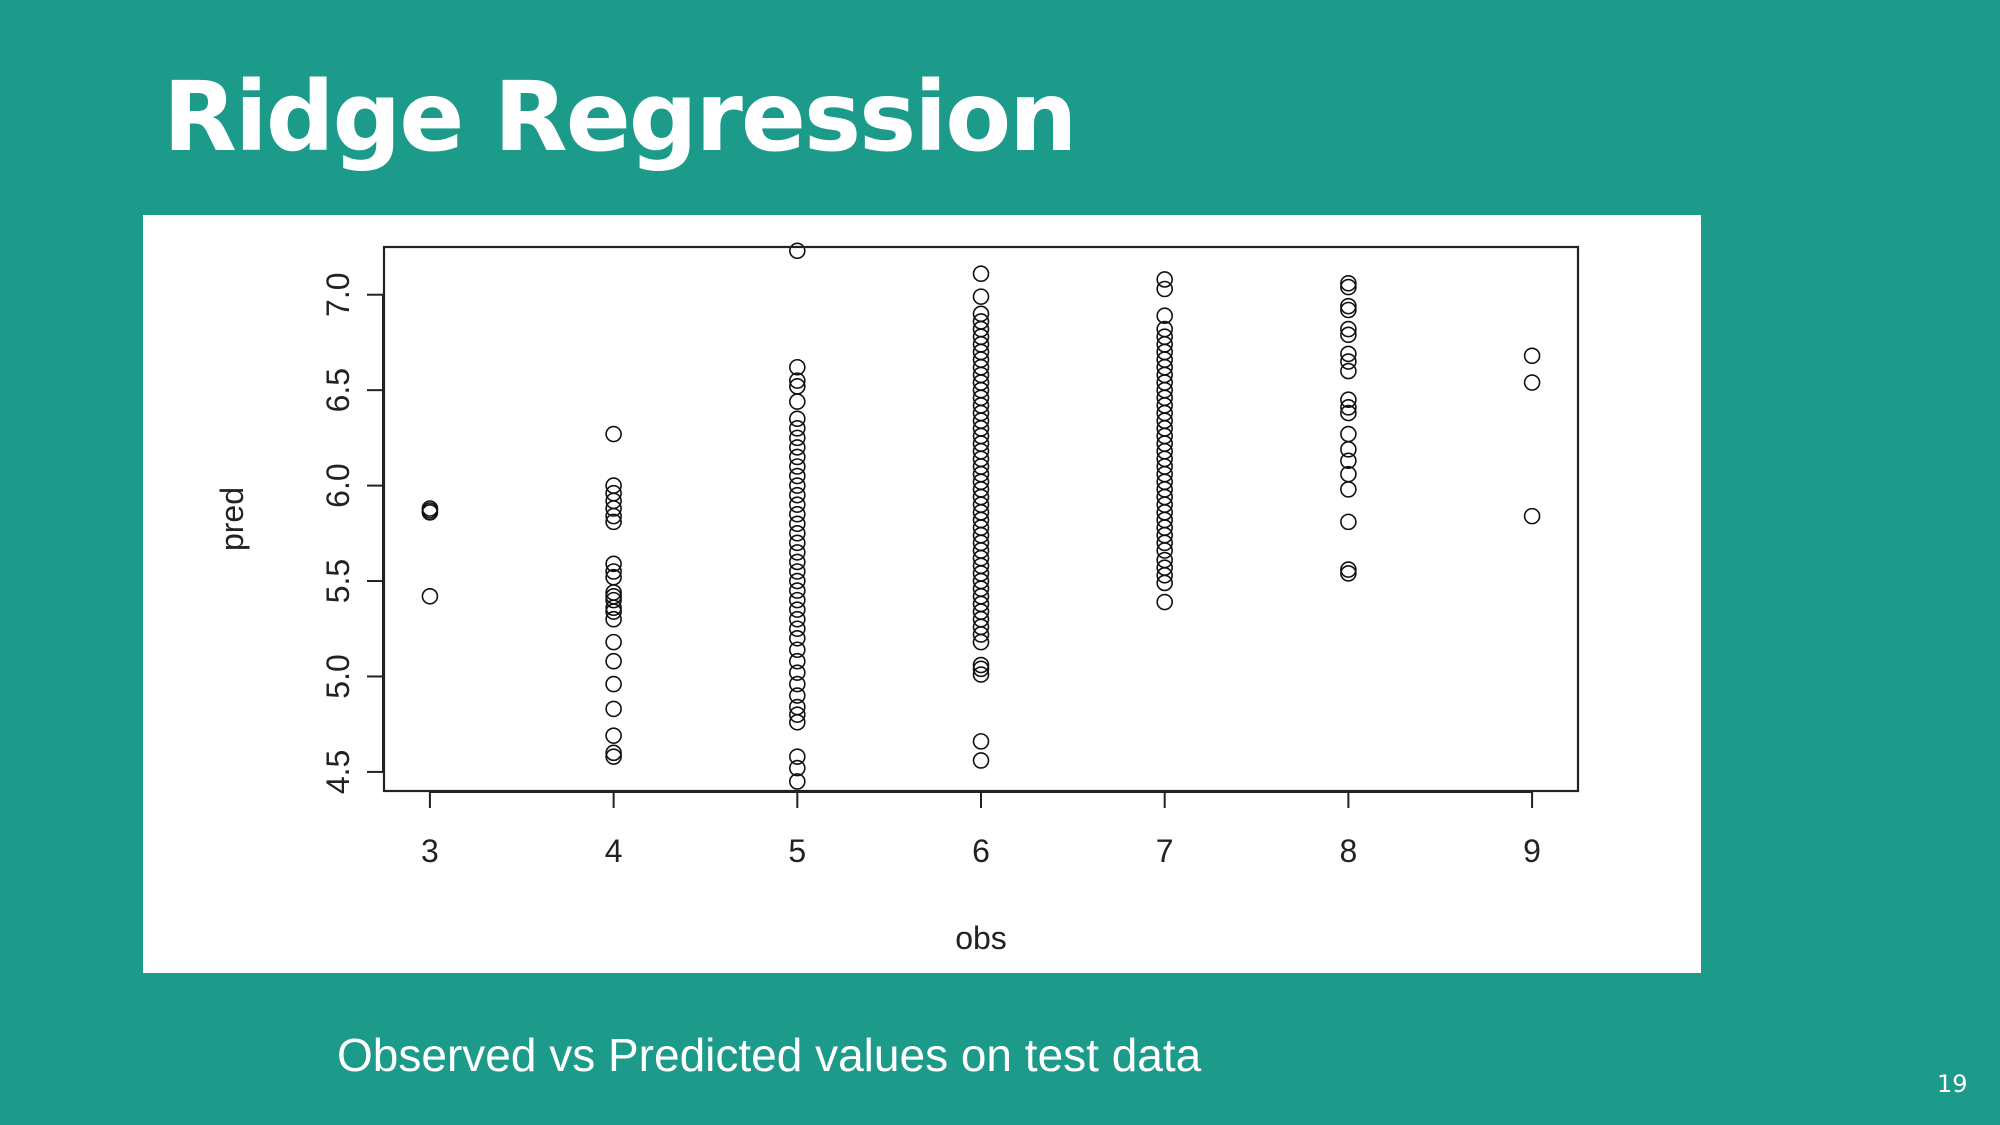  Describe the element at coordinates (981, 938) in the screenshot. I see `x-axis-label: obs` at that location.